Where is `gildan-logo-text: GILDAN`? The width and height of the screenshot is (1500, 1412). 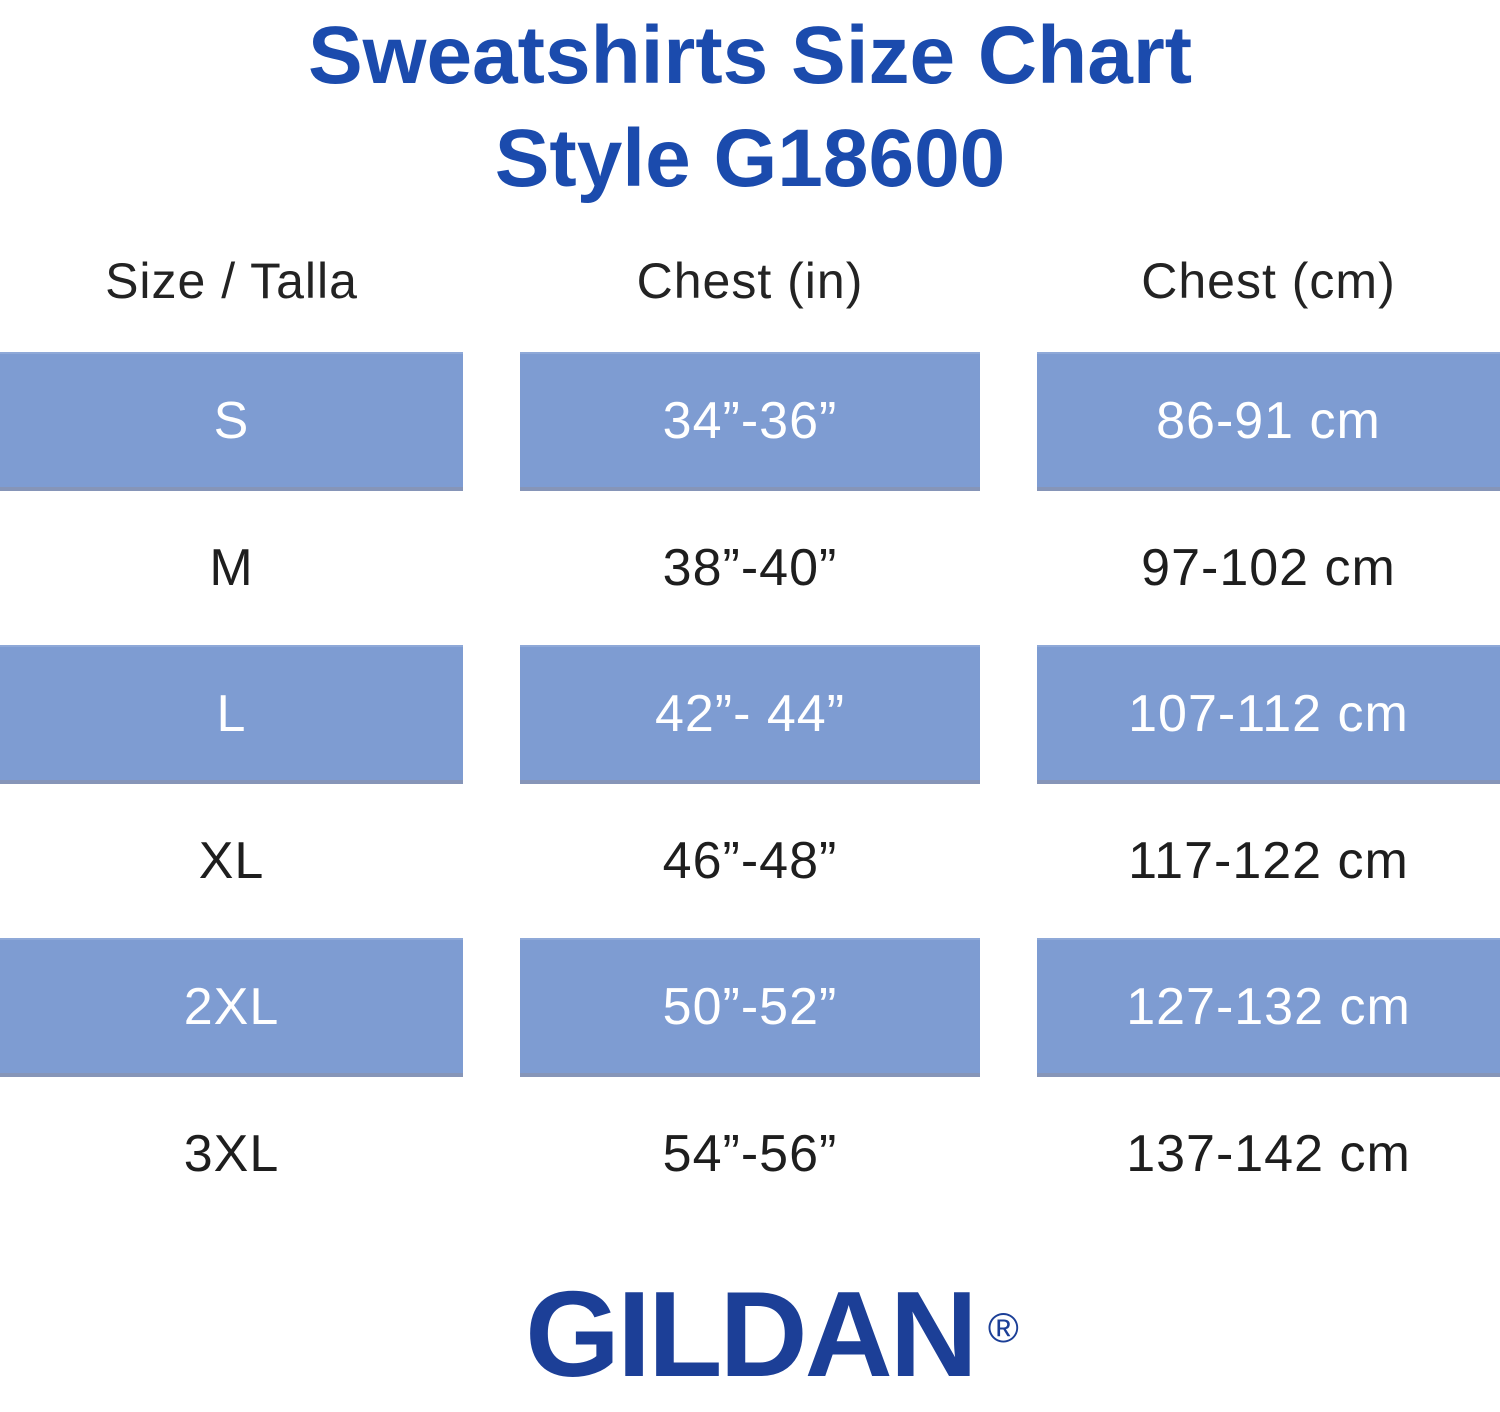 gildan-logo-text: GILDAN is located at coordinates (751, 1334).